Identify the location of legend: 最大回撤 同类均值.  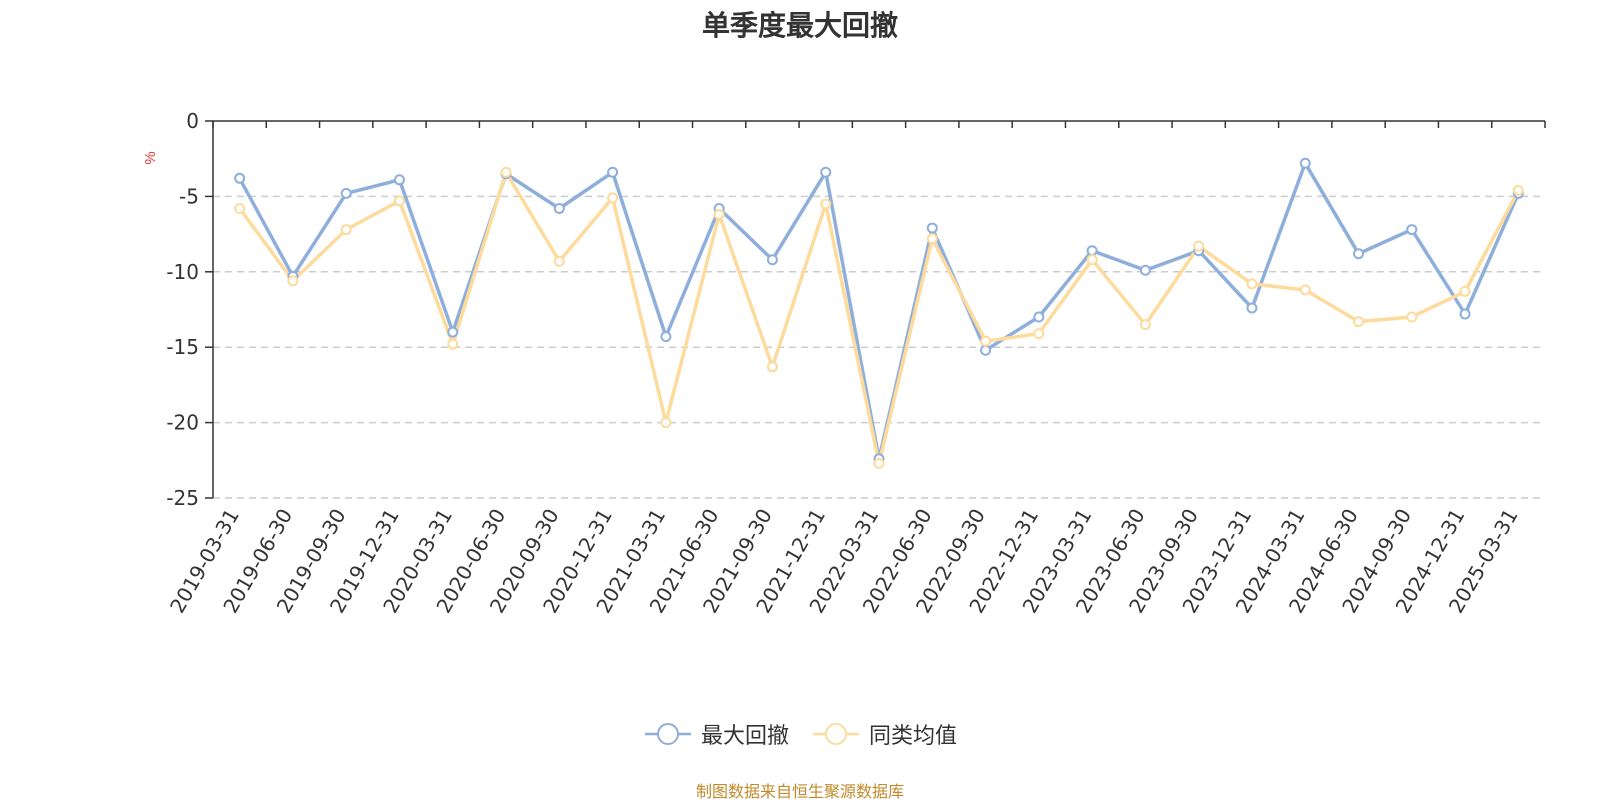
(800, 734).